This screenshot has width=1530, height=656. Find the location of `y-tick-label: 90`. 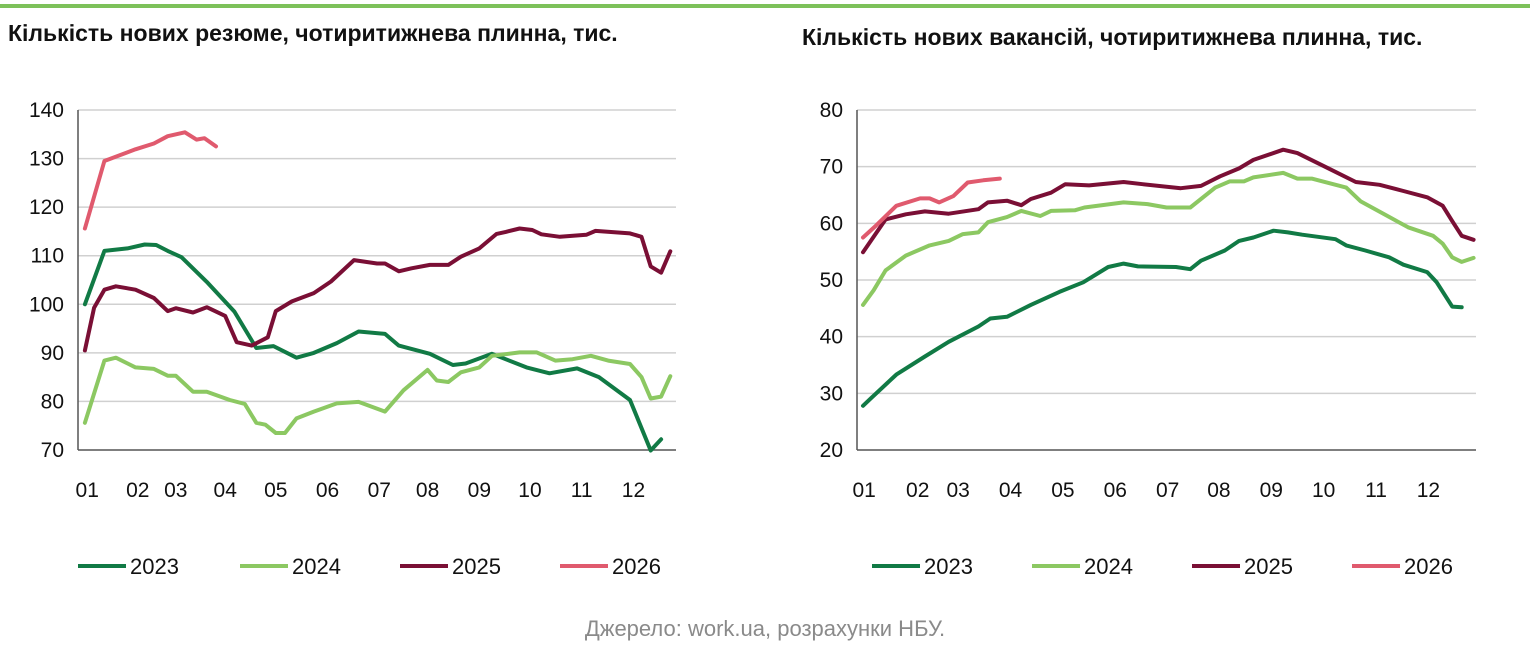

y-tick-label: 90 is located at coordinates (52, 353).